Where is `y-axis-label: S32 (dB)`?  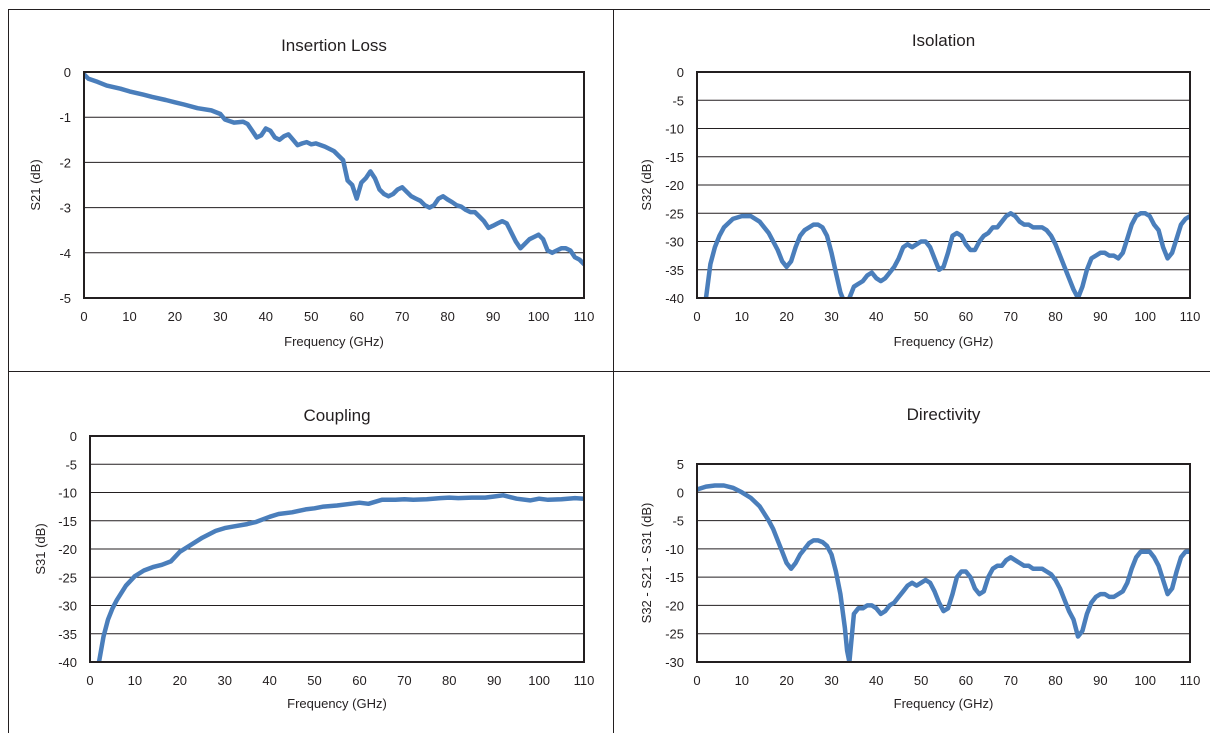 y-axis-label: S32 (dB) is located at coordinates (646, 184).